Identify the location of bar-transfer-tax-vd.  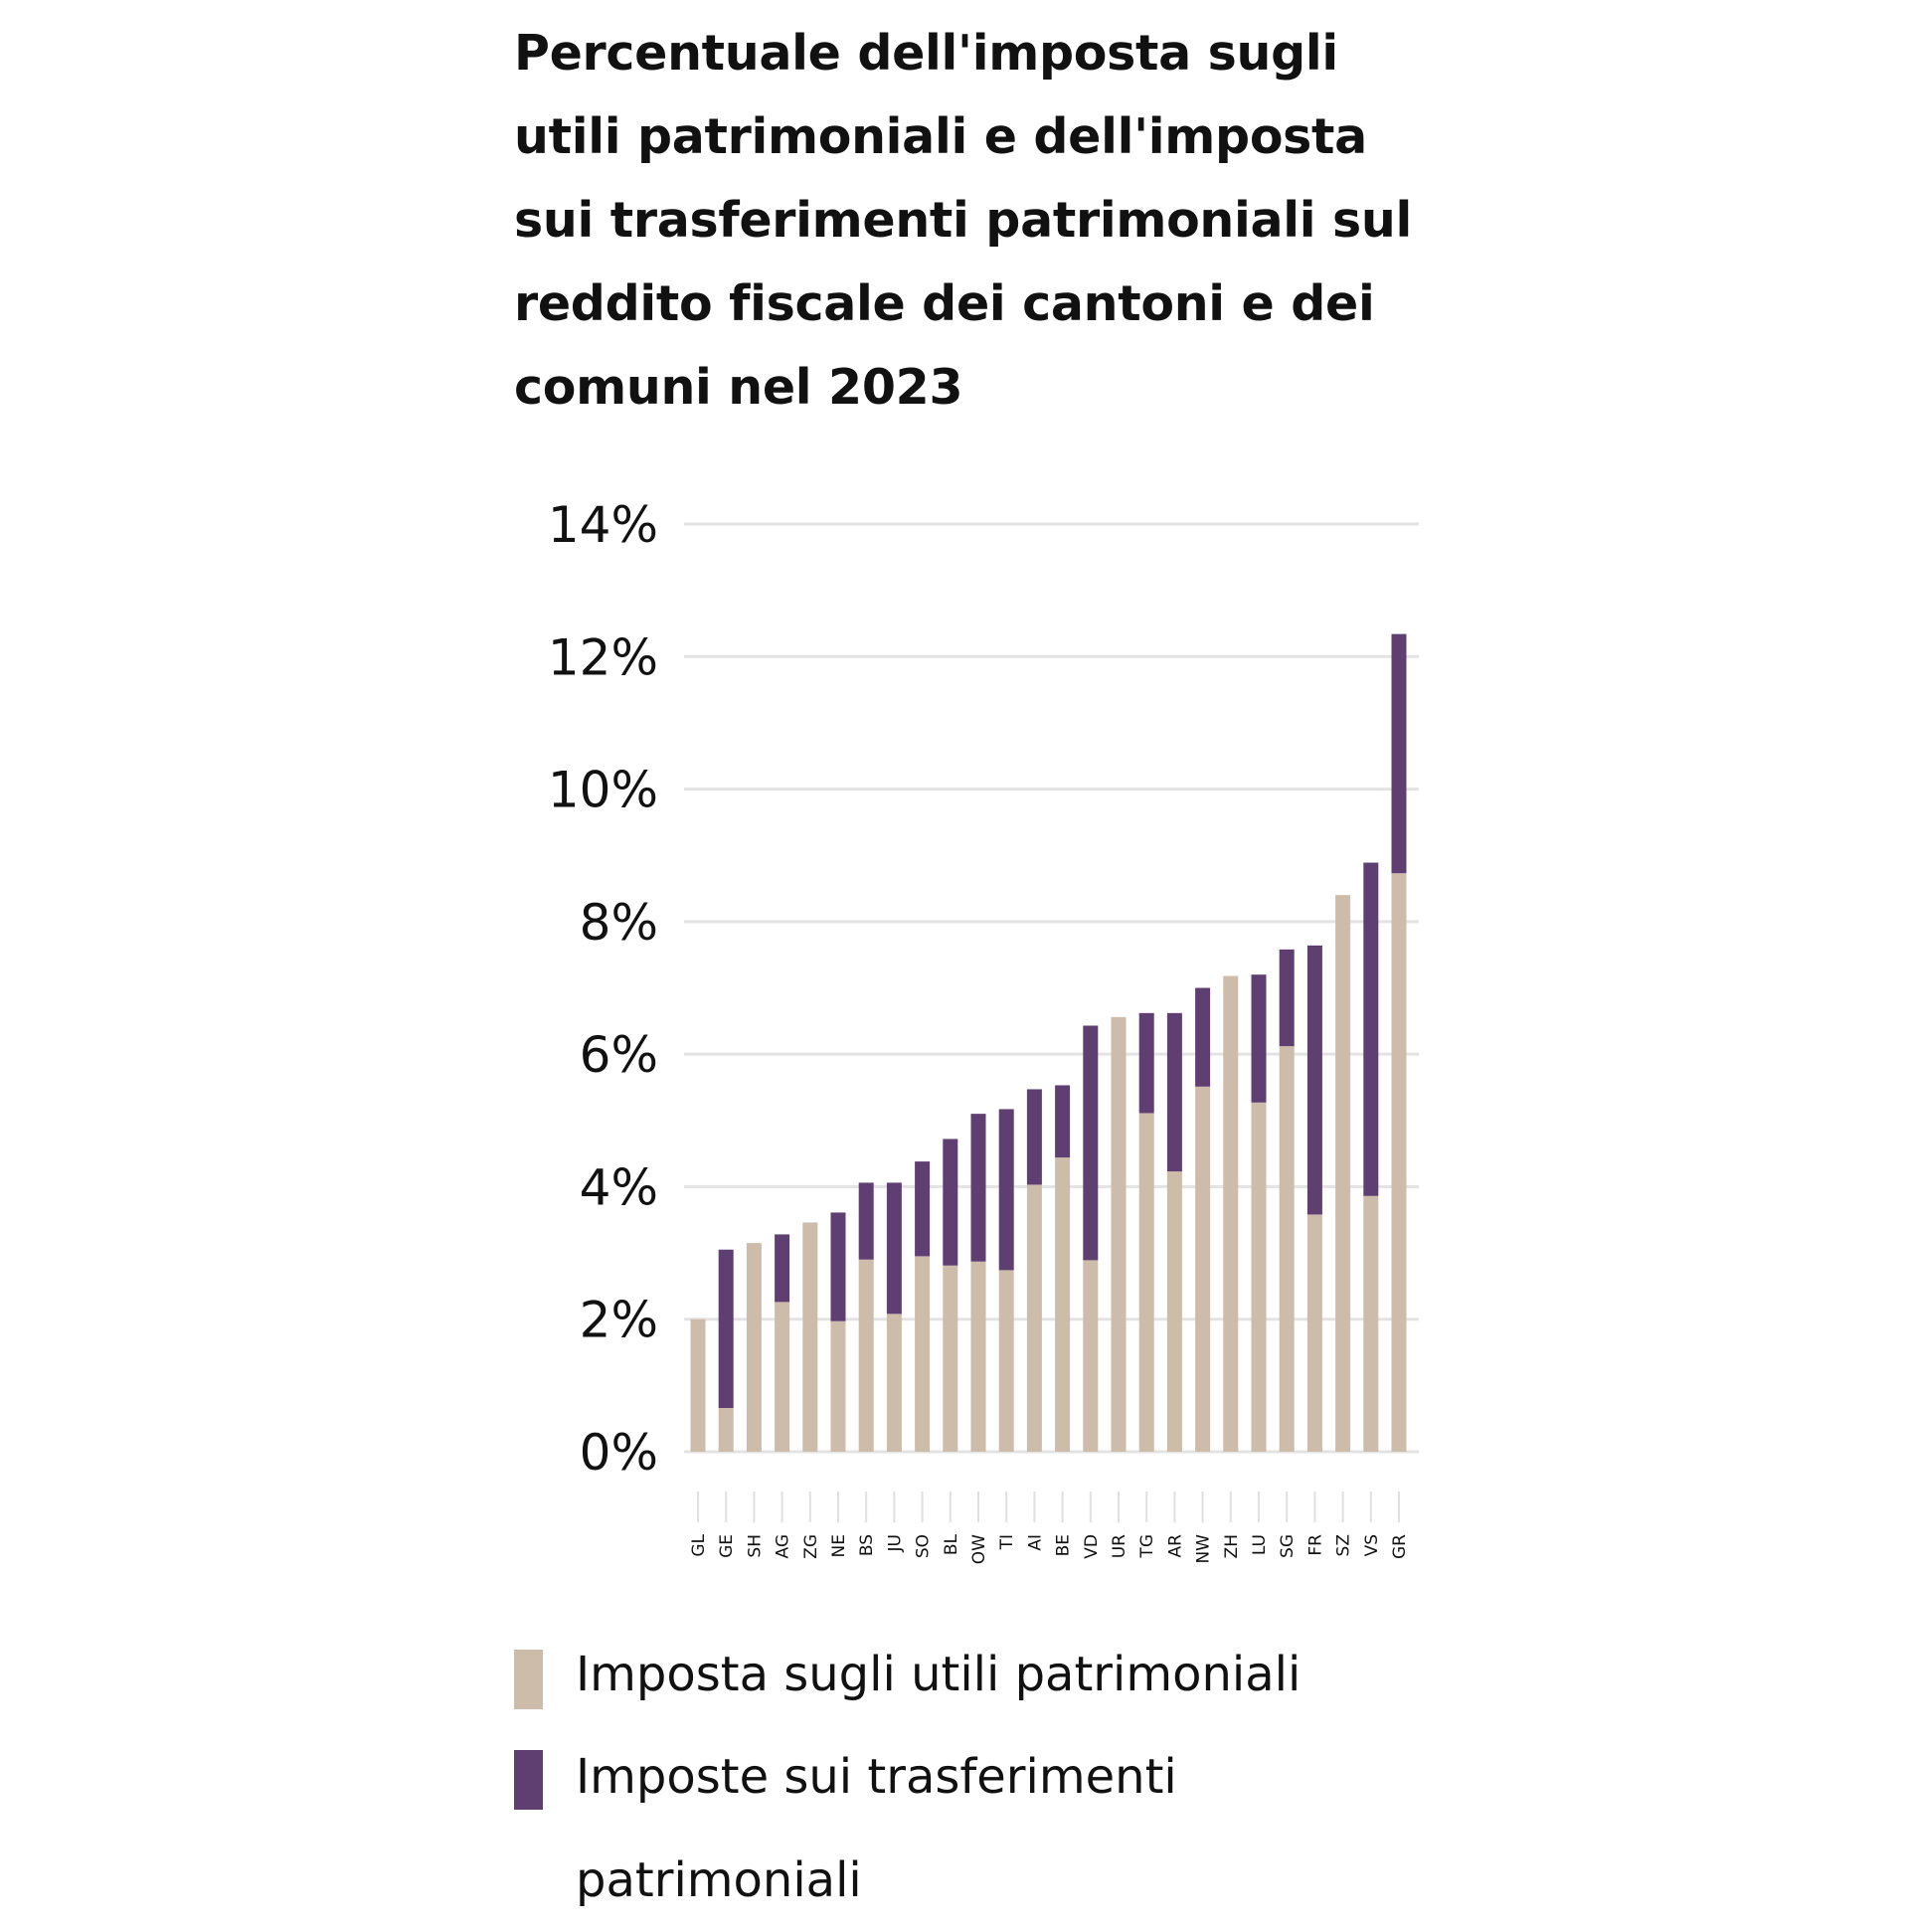
(1091, 1143).